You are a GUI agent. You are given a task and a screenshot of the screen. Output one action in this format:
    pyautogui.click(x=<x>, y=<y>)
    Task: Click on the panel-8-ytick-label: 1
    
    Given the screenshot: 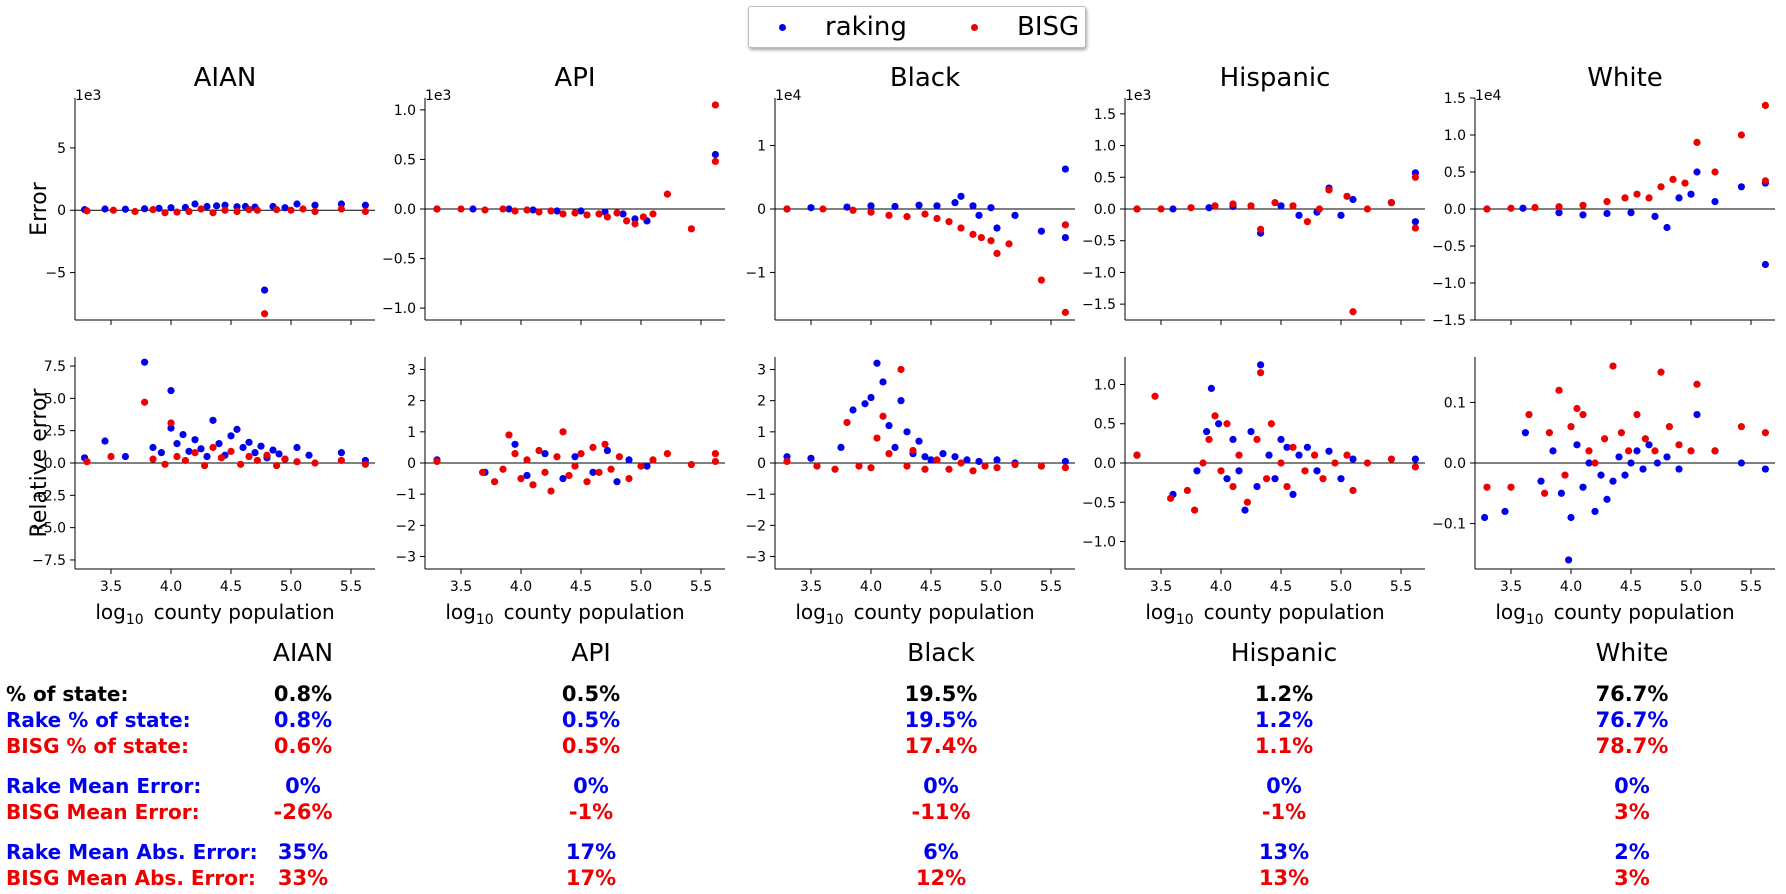 What is the action you would take?
    pyautogui.click(x=761, y=433)
    